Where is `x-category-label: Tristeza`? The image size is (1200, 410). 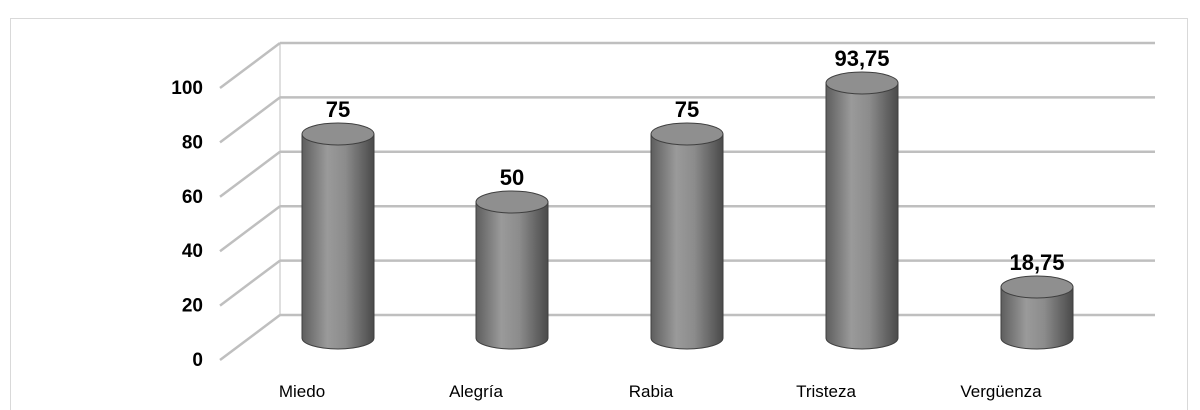
x-category-label: Tristeza is located at coordinates (826, 391).